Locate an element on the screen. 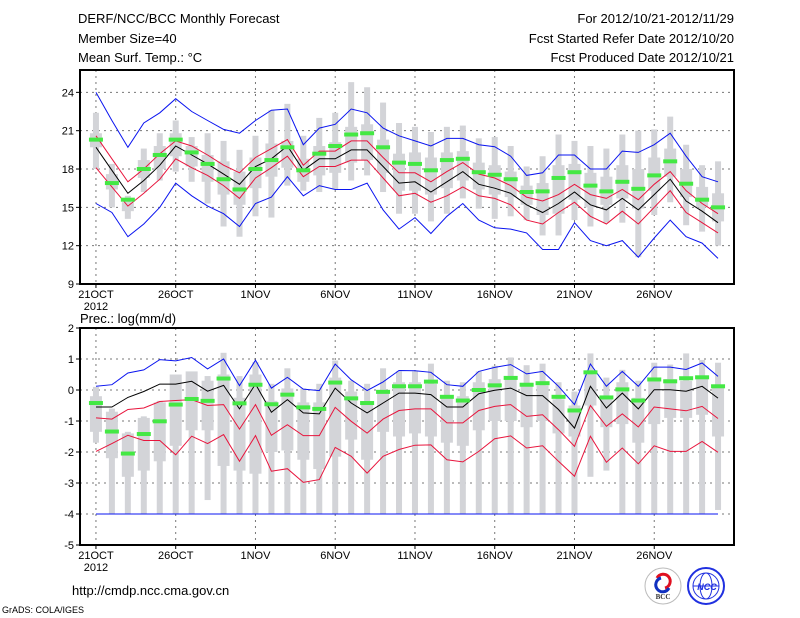 The height and width of the screenshot is (618, 800). x-year-label: 2012 is located at coordinates (96, 568).